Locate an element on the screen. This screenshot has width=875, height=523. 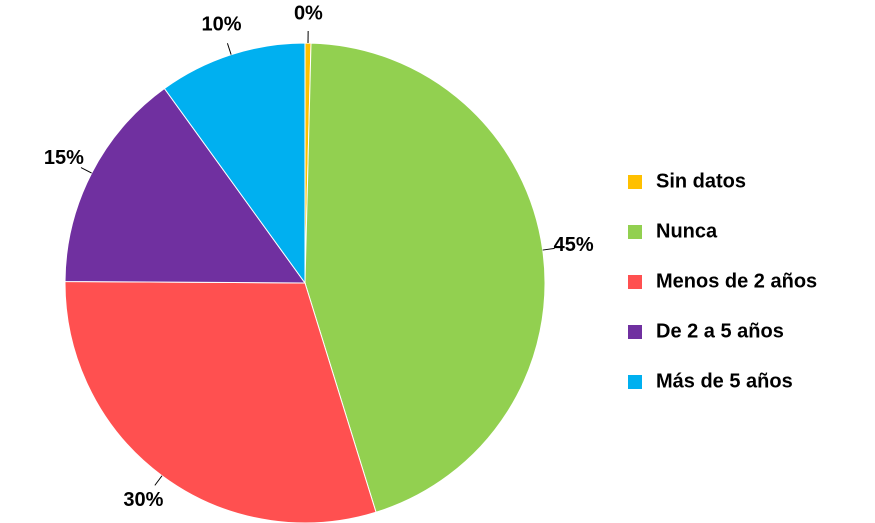
legend-label: De 2 a 5 años is located at coordinates (720, 331).